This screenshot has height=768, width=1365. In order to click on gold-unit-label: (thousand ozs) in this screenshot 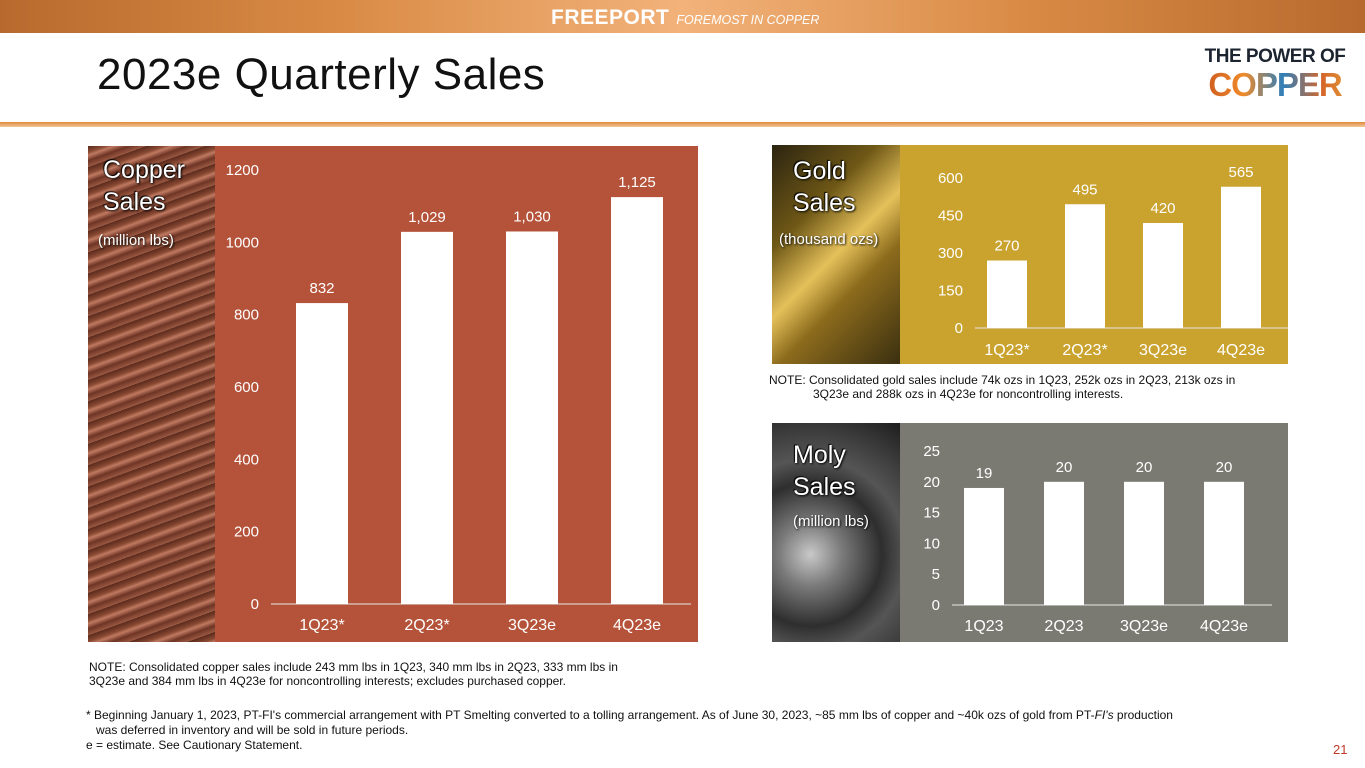, I will do `click(829, 239)`.